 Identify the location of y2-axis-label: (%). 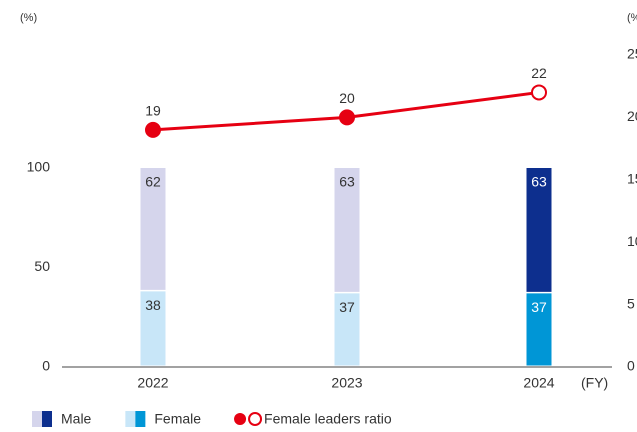
(632, 18).